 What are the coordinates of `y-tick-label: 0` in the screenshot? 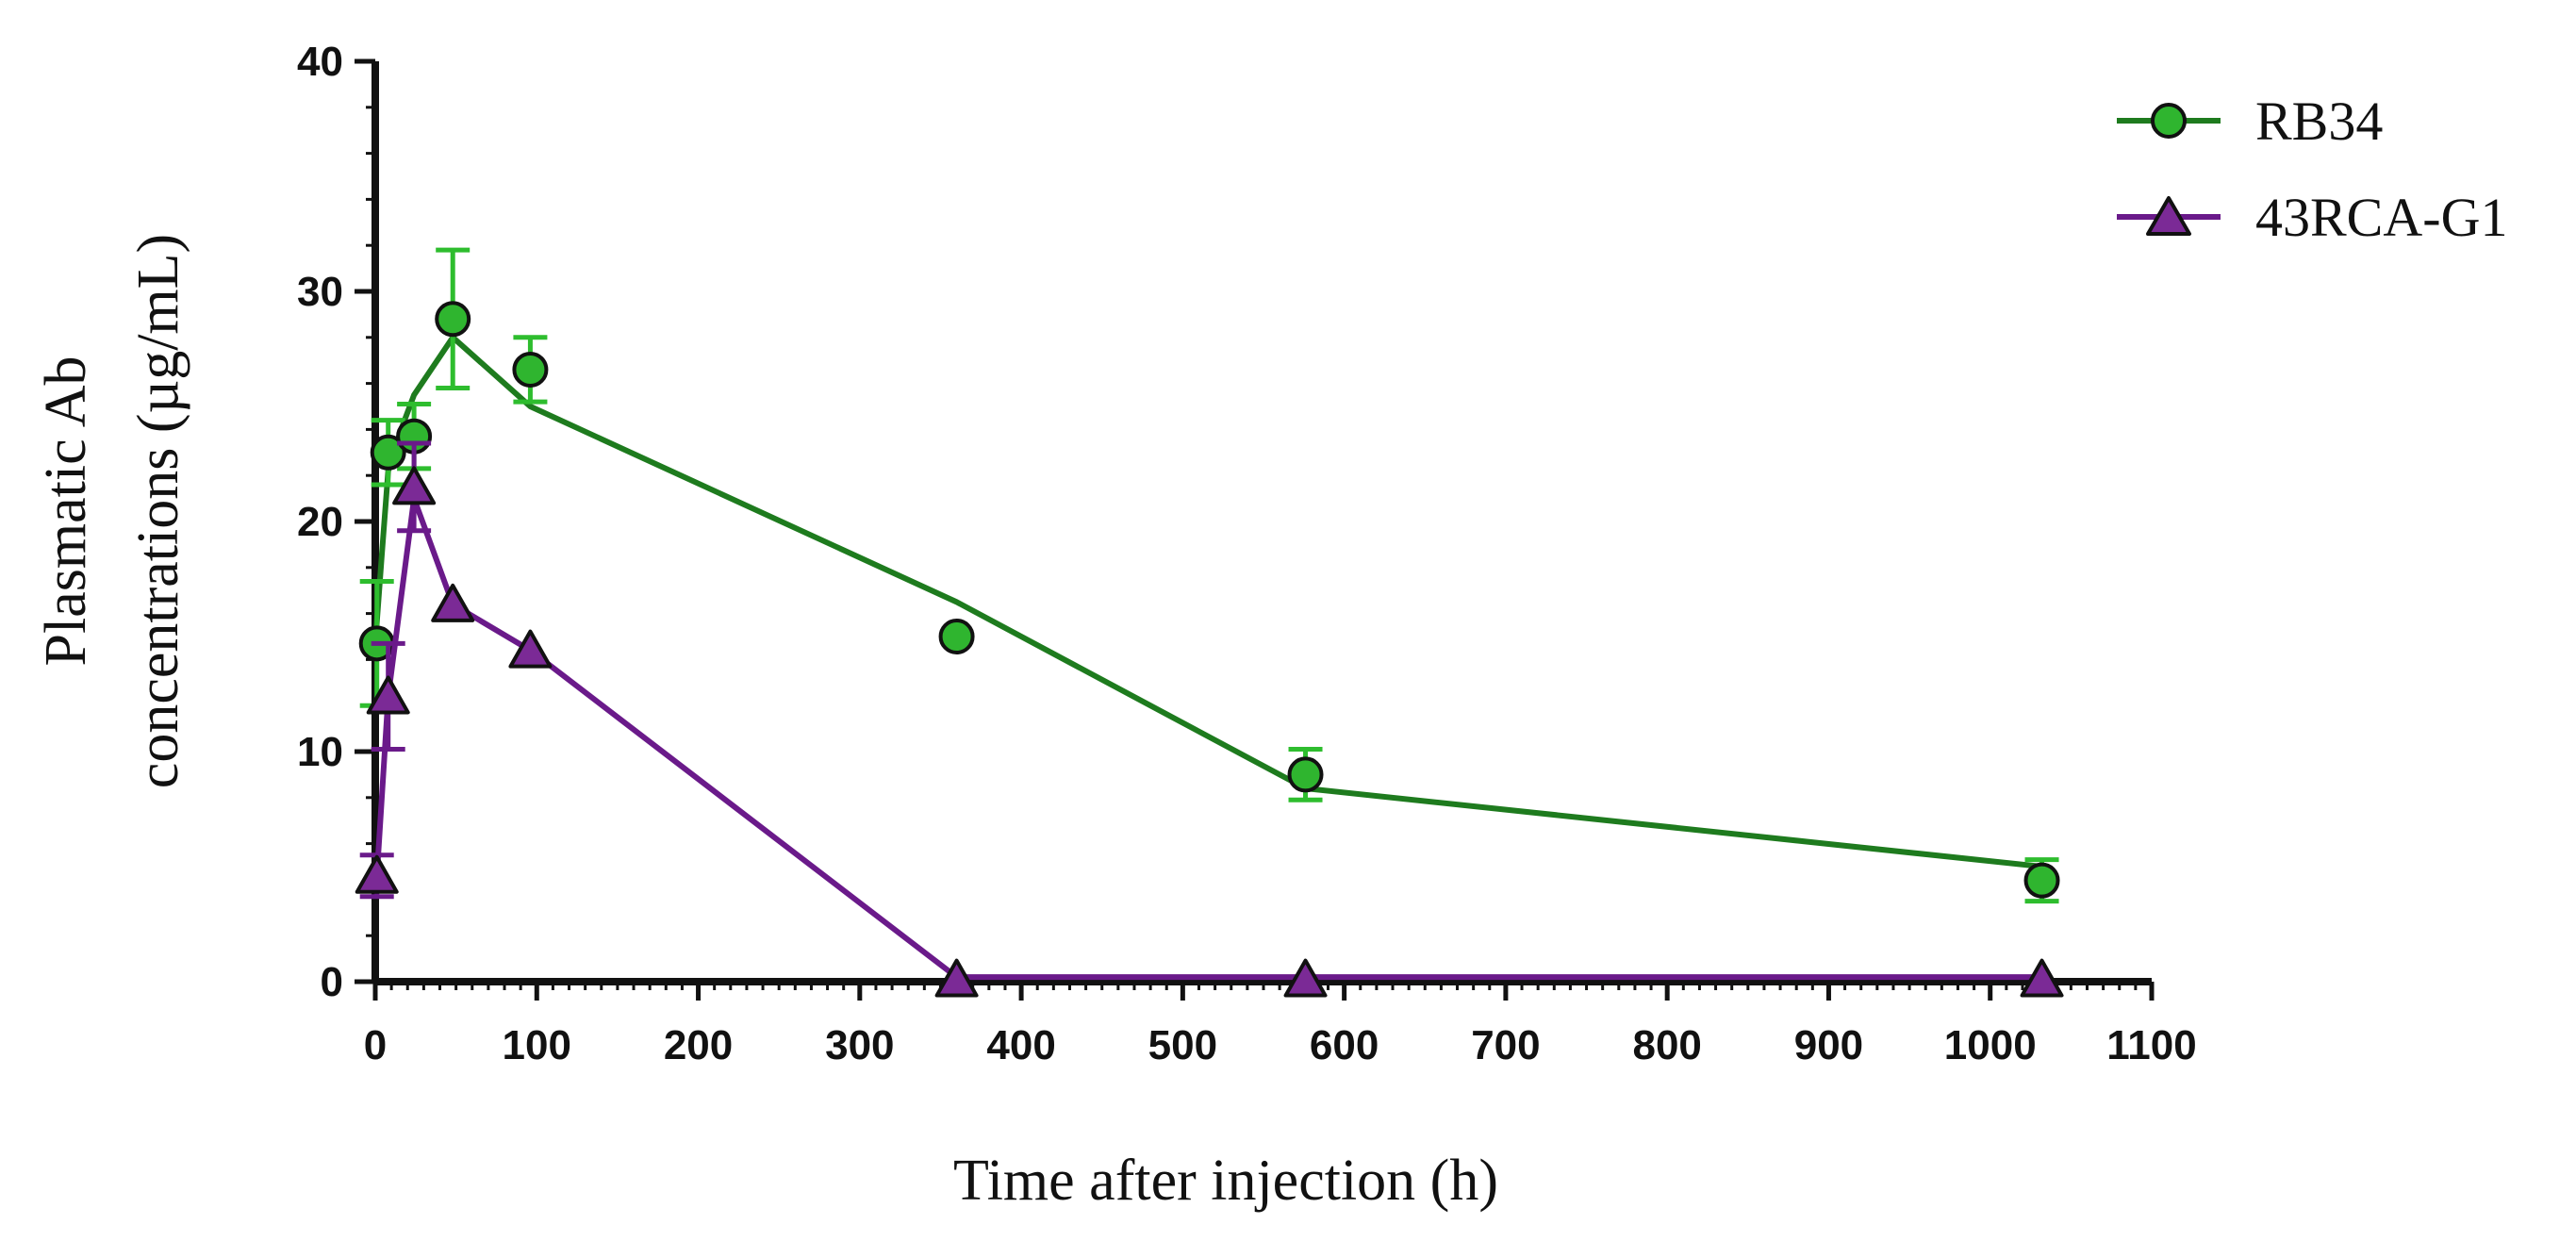 It's located at (332, 982).